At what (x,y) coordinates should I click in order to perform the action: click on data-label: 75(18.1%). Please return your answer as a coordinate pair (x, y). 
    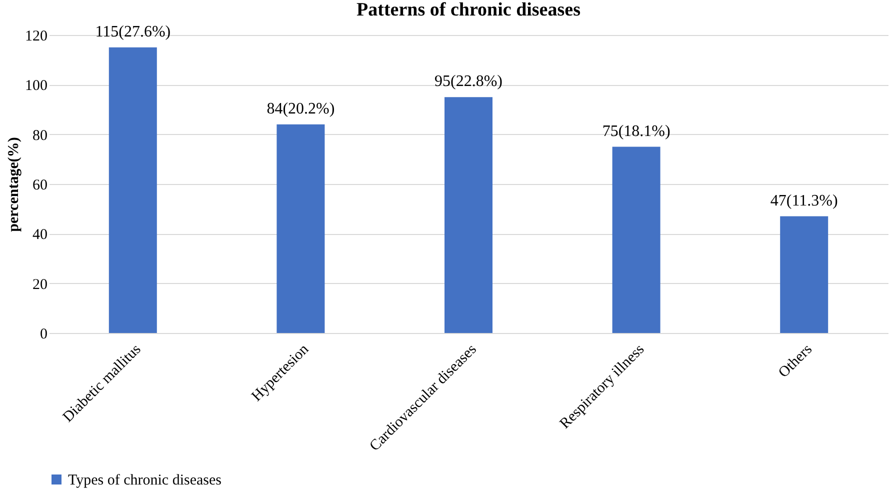
    Looking at the image, I should click on (636, 131).